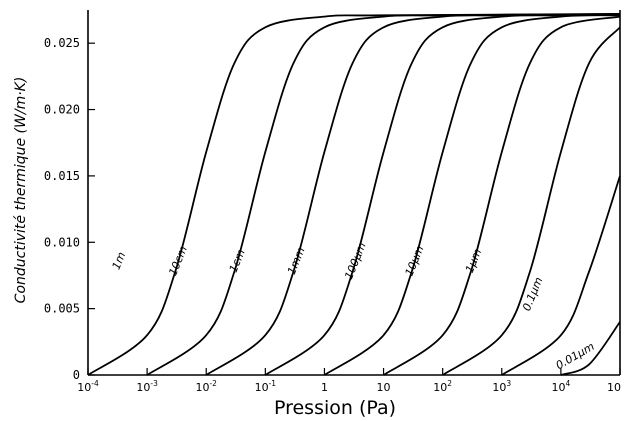 The image size is (628, 421). I want to click on x-tick-label: 10⁻³, so click(147, 386).